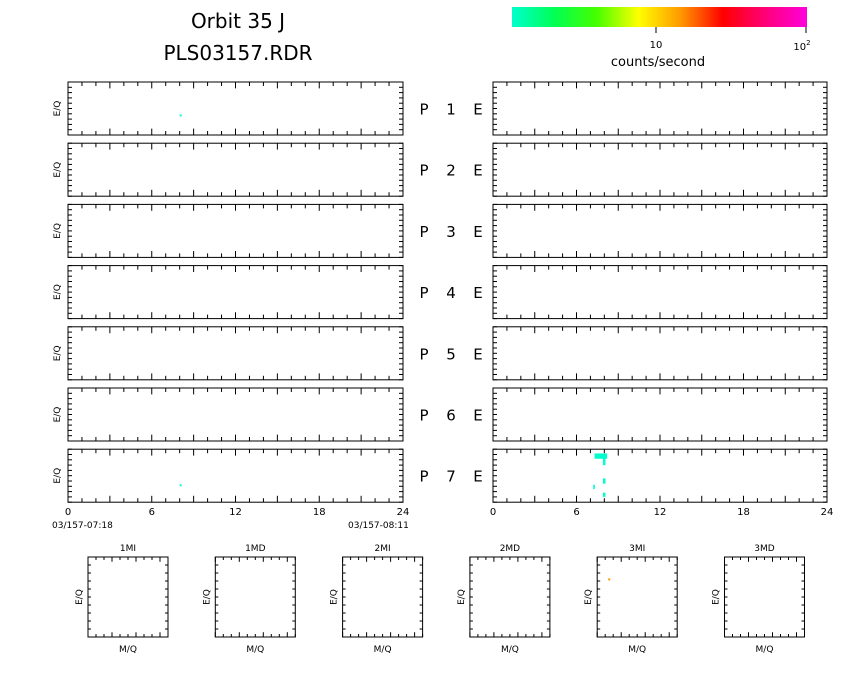 The height and width of the screenshot is (680, 850). What do you see at coordinates (660, 512) in the screenshot?
I see `x-tick-label-right: 12` at bounding box center [660, 512].